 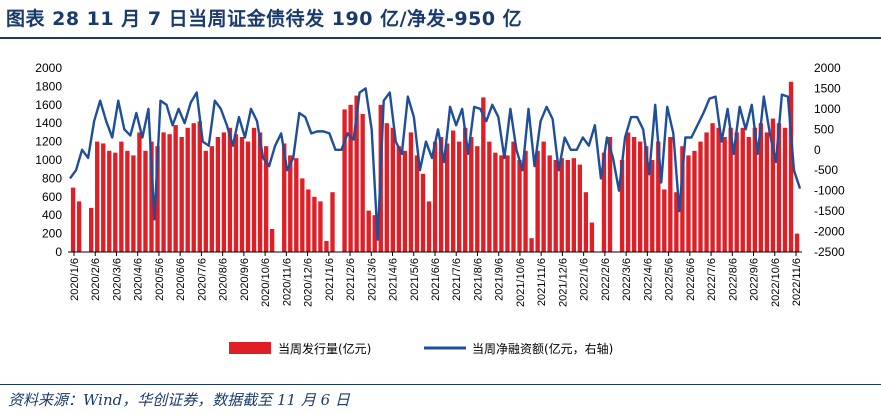 I want to click on x-tick-label: 2022/5/6, so click(x=670, y=279).